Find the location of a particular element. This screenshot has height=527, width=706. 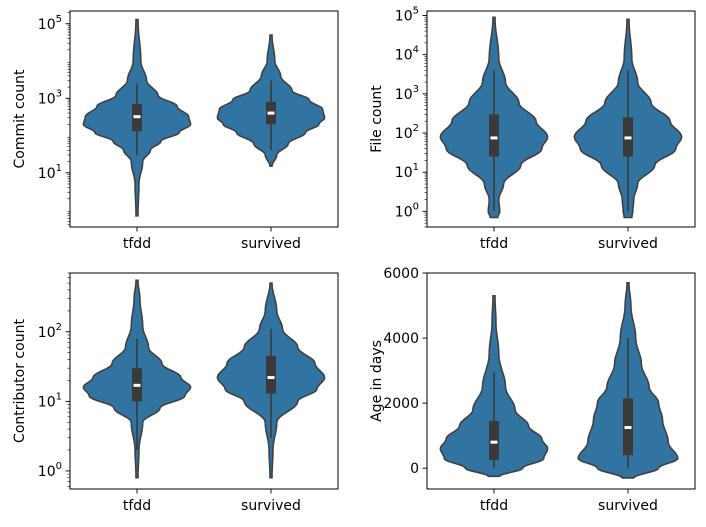

iqr-box-survived is located at coordinates (271, 374).